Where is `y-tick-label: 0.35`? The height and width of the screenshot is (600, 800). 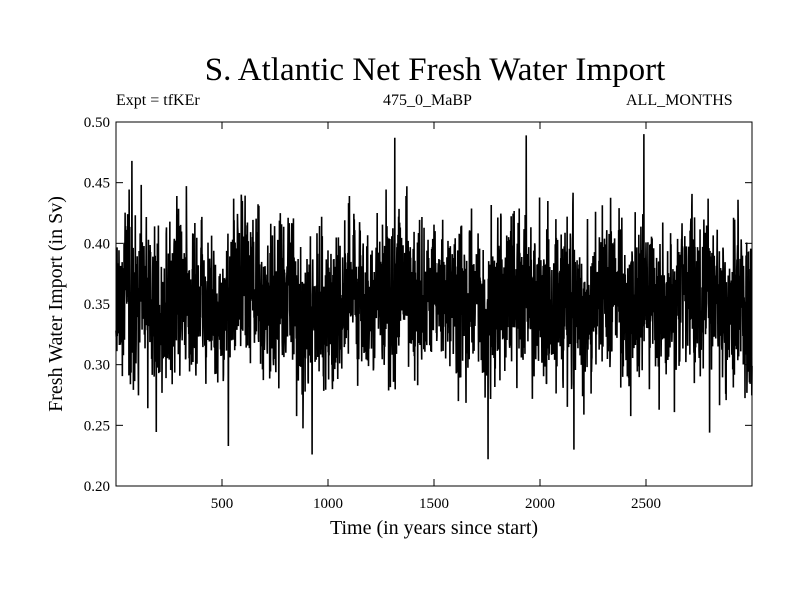 y-tick-label: 0.35 is located at coordinates (97, 305).